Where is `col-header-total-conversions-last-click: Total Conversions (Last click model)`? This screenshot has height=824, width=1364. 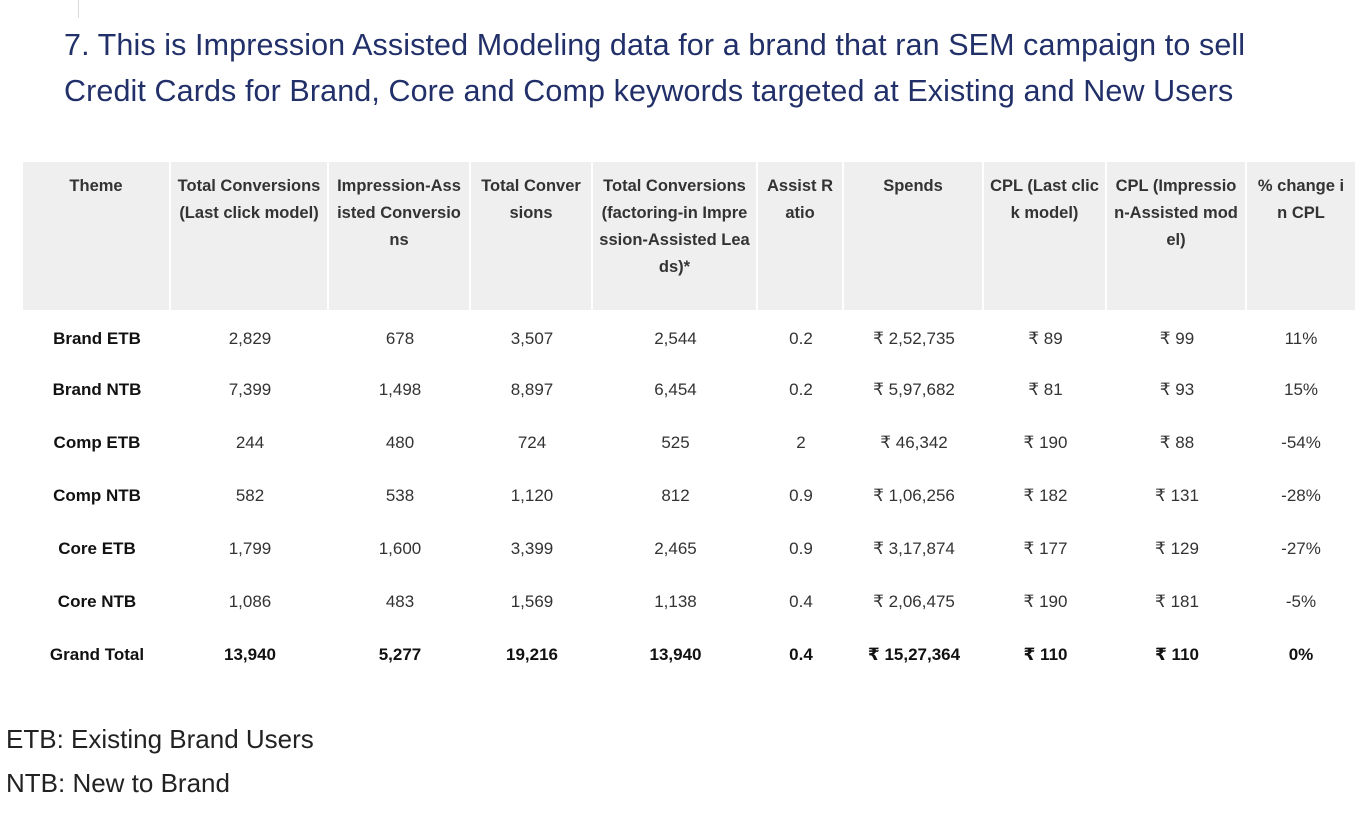
col-header-total-conversions-last-click: Total Conversions (Last click model) is located at coordinates (250, 236).